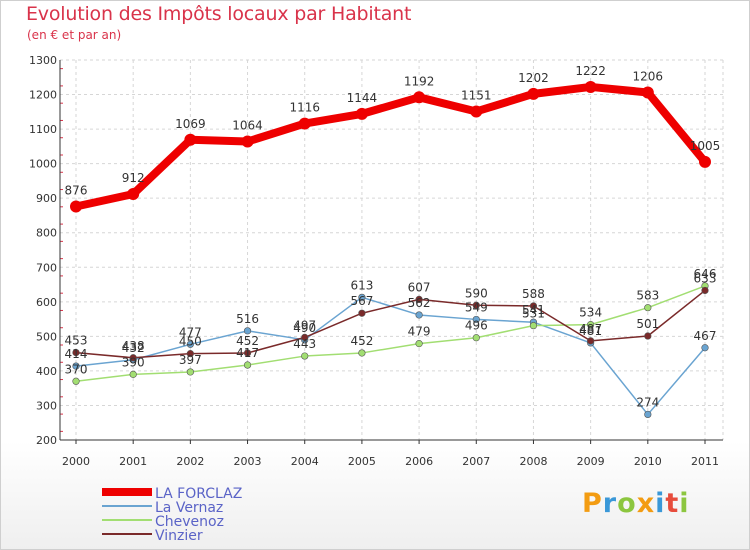 The height and width of the screenshot is (550, 750). I want to click on data-label: 501, so click(647, 324).